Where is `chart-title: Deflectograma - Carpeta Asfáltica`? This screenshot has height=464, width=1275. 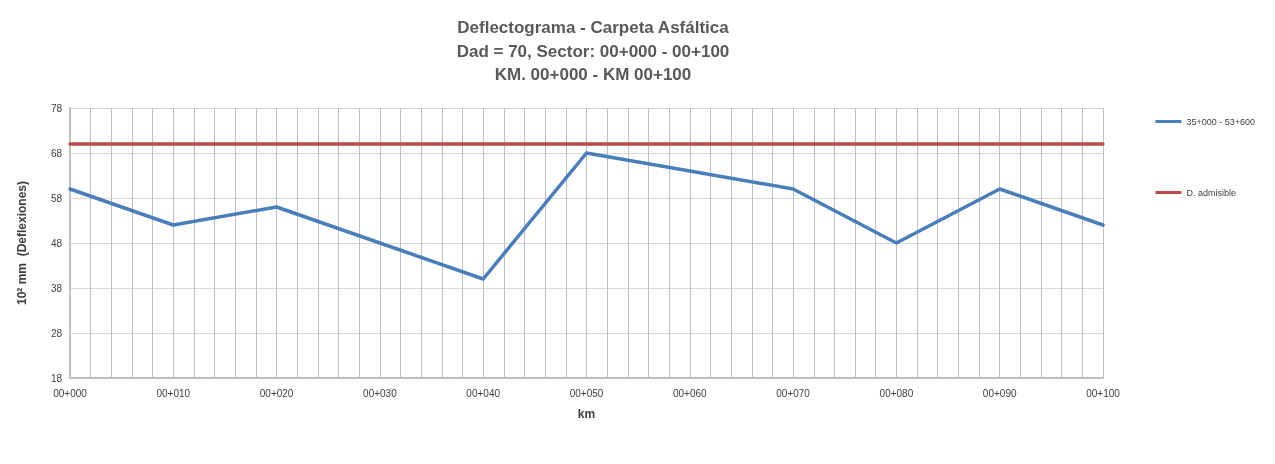
chart-title: Deflectograma - Carpeta Asfáltica is located at coordinates (593, 27).